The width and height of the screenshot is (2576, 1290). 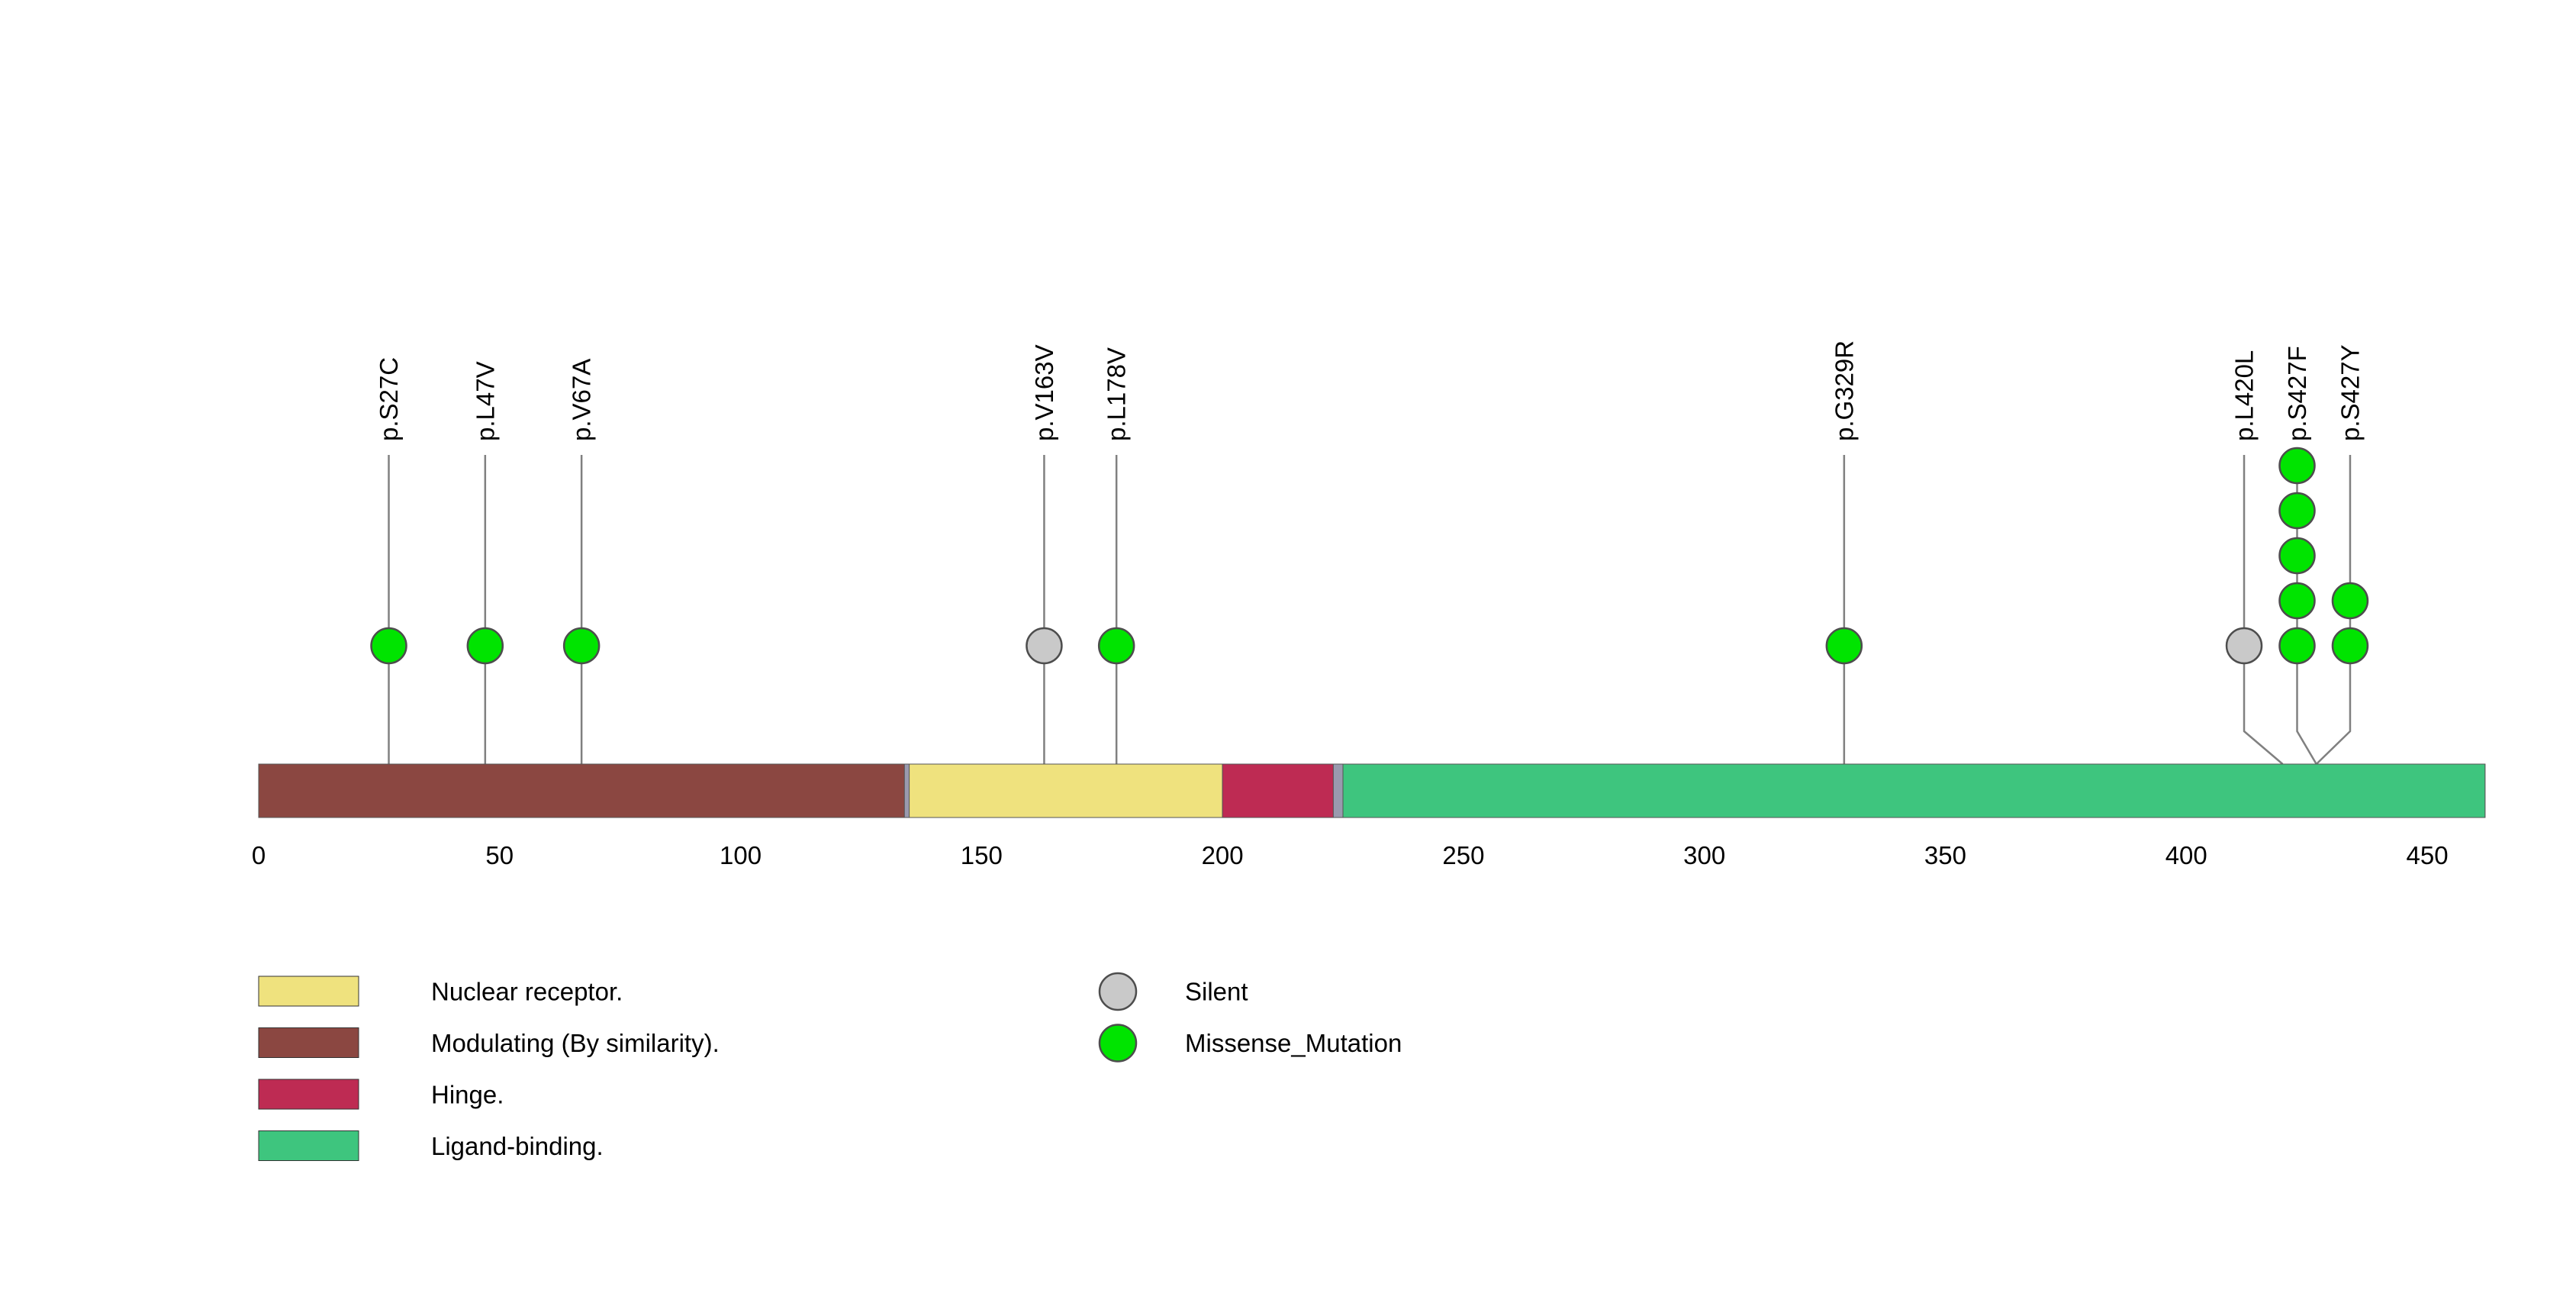 What do you see at coordinates (982, 855) in the screenshot?
I see `axis-tick-label-150: 150` at bounding box center [982, 855].